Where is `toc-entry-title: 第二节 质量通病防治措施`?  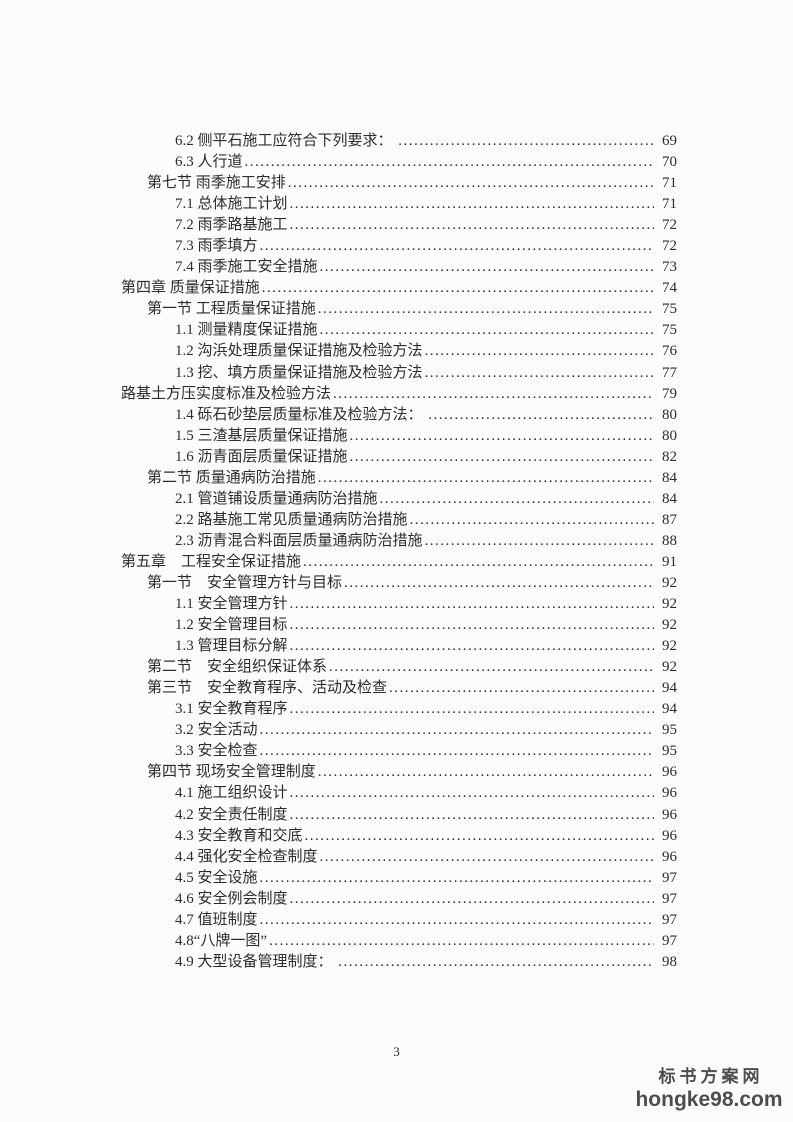 toc-entry-title: 第二节 质量通病防治措施 is located at coordinates (231, 477).